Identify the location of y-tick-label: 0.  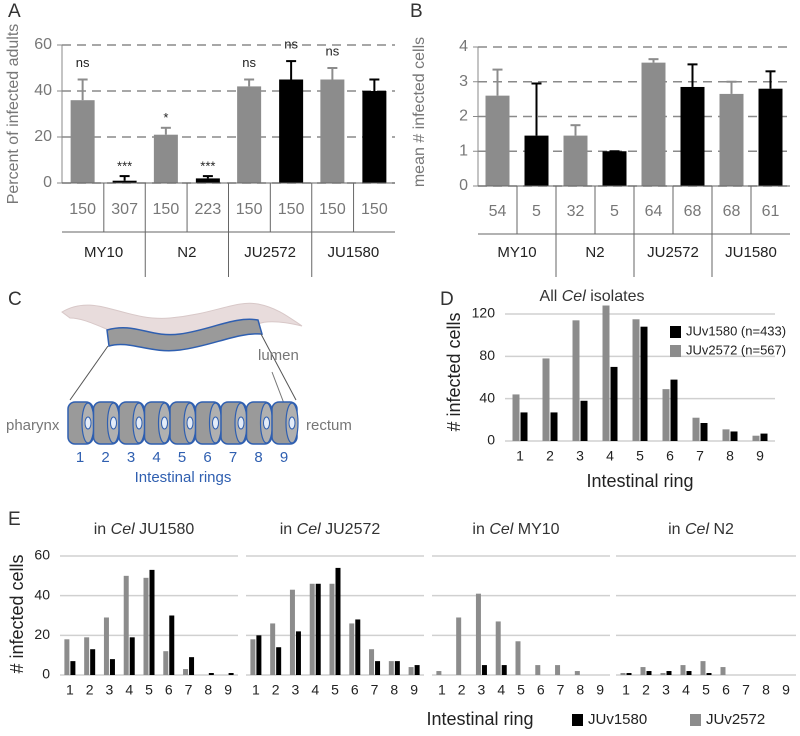
(491, 440).